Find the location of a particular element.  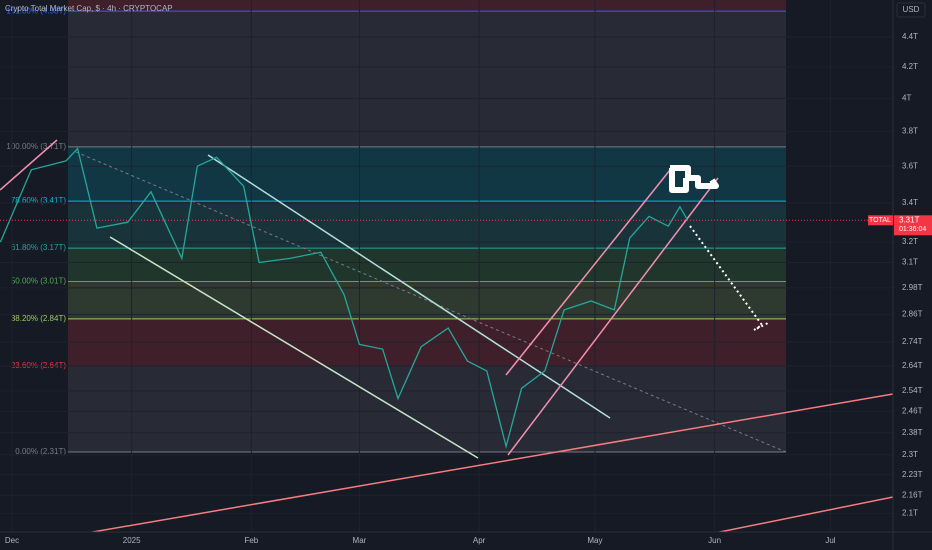

fib-label: 100.00% (3.71T) is located at coordinates (36, 146).